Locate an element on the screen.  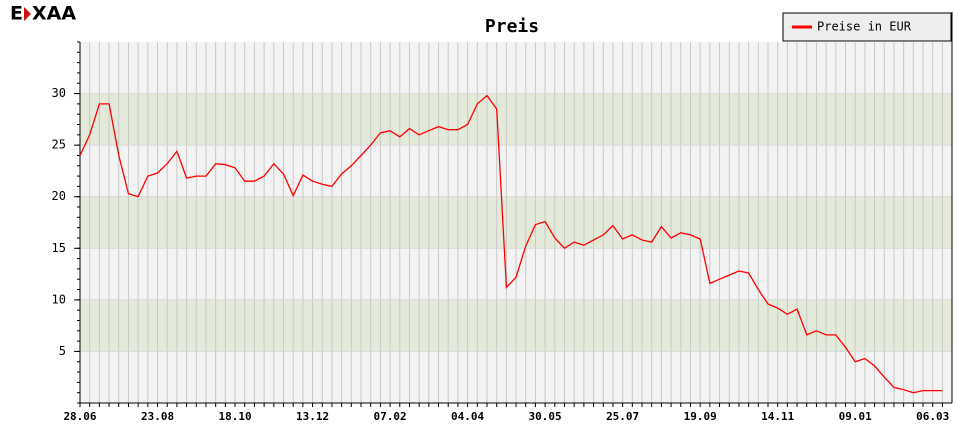
y-tick-label: 20 is located at coordinates (59, 196).